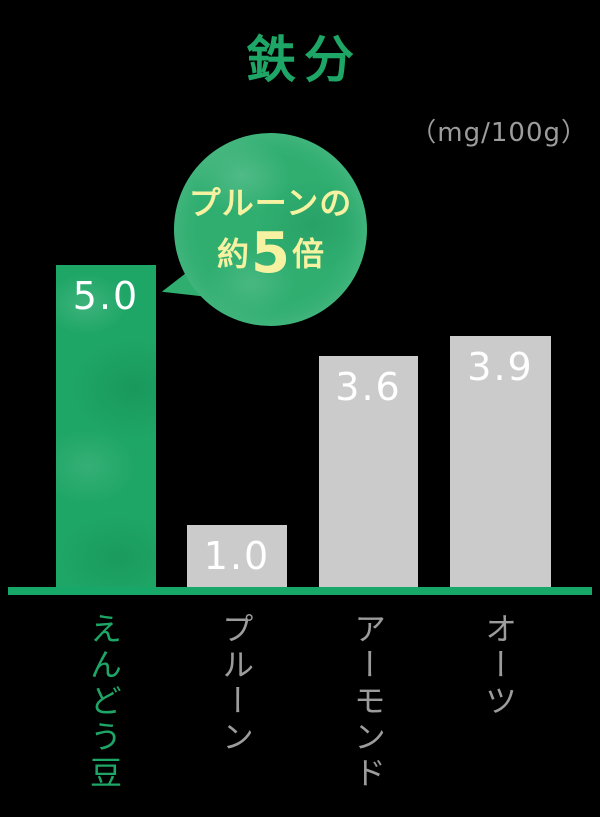 The height and width of the screenshot is (817, 600). What do you see at coordinates (499, 133) in the screenshot?
I see `unit-label: （mg/100g）` at bounding box center [499, 133].